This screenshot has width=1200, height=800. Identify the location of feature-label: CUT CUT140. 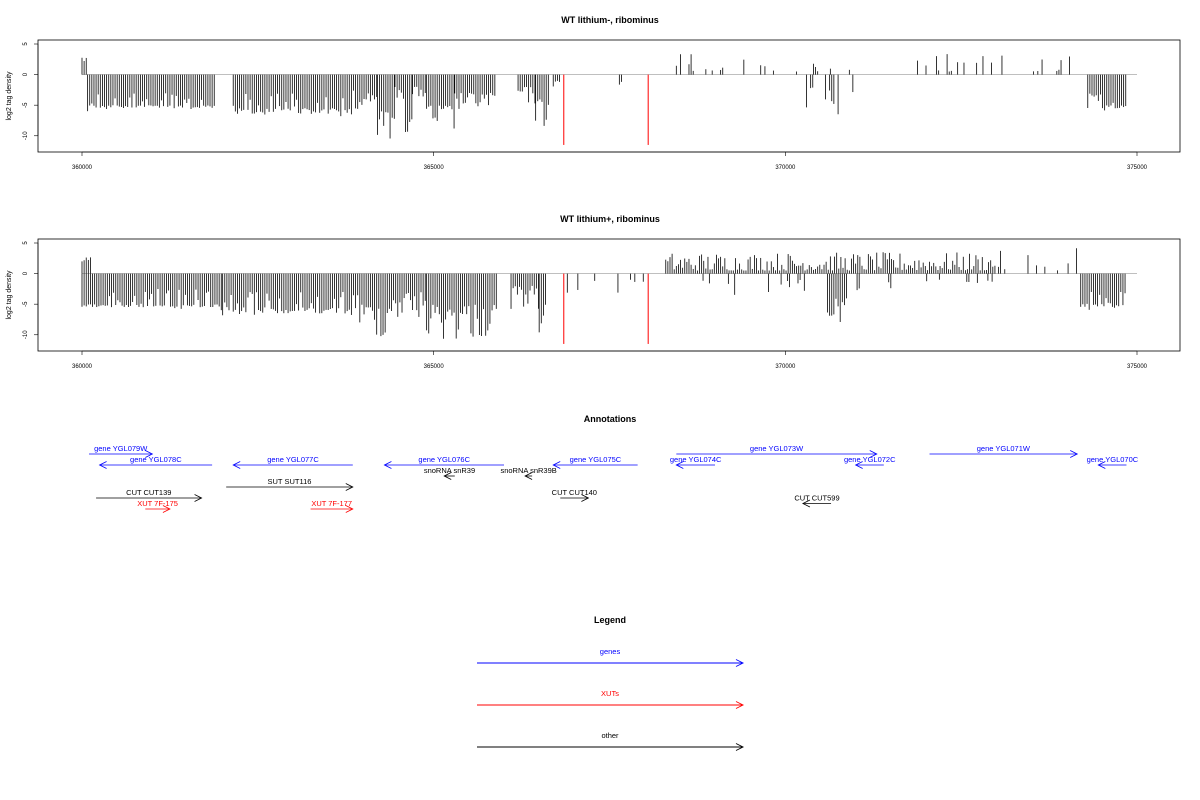
(574, 492).